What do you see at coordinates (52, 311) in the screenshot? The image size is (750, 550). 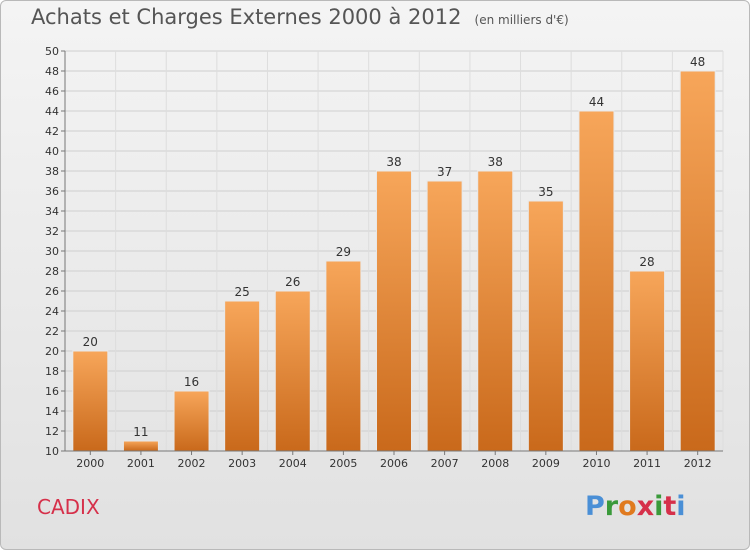 I see `y-tick-label: 24` at bounding box center [52, 311].